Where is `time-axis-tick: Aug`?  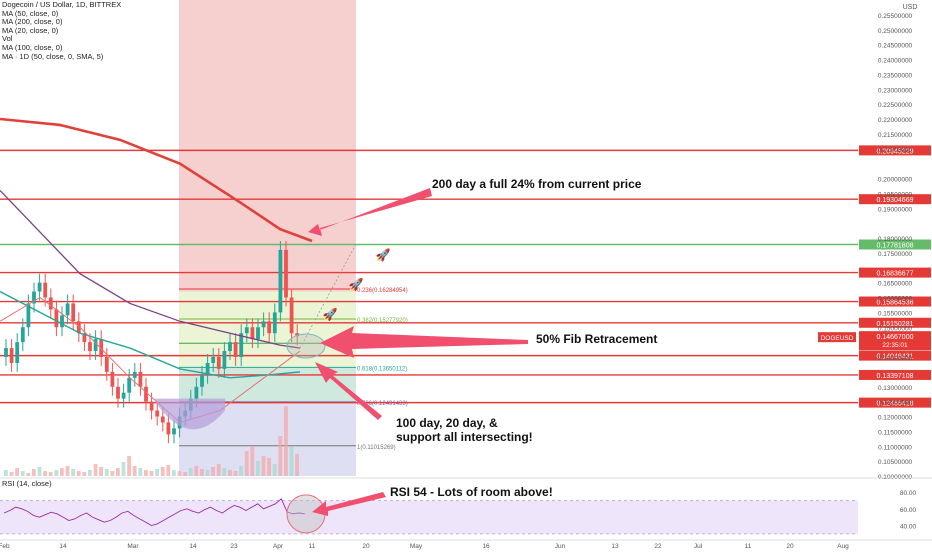 time-axis-tick: Aug is located at coordinates (843, 546).